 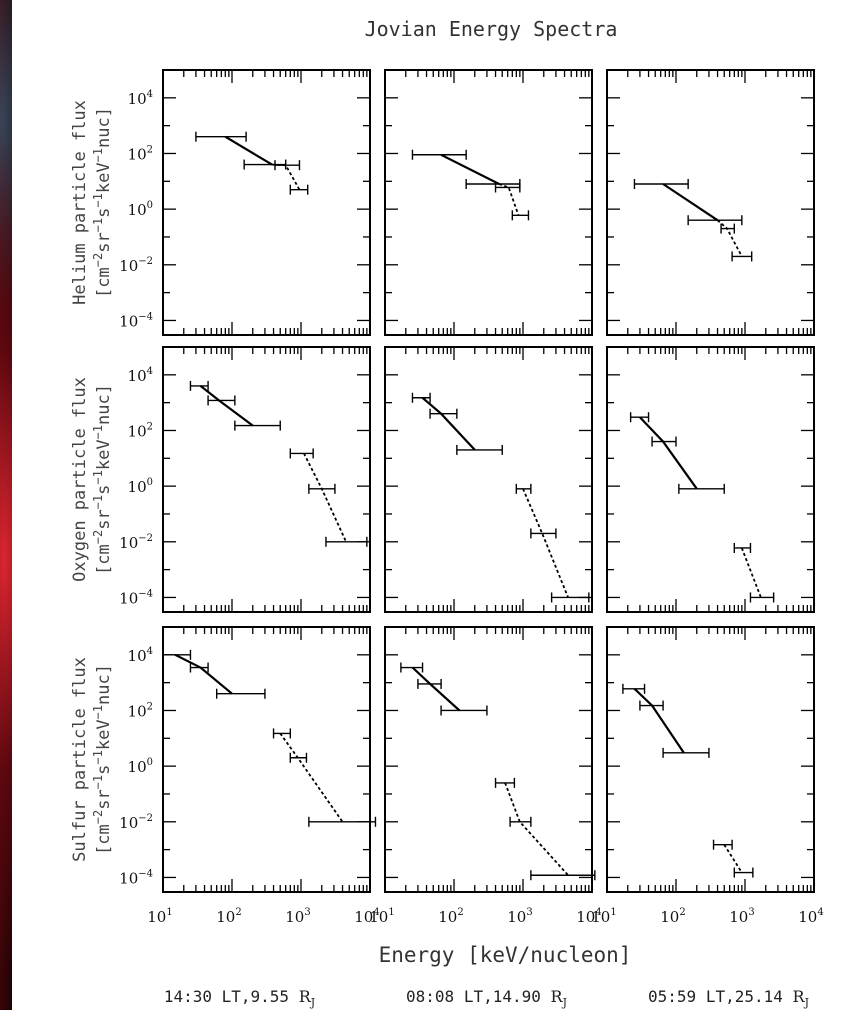 I want to click on panel-frame-r2-c0, so click(x=266, y=759).